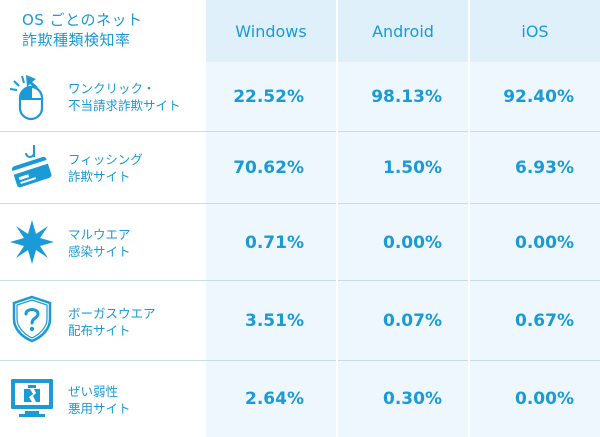 The width and height of the screenshot is (600, 437). What do you see at coordinates (99, 408) in the screenshot?
I see `row-label-line2: 悪用サイト` at bounding box center [99, 408].